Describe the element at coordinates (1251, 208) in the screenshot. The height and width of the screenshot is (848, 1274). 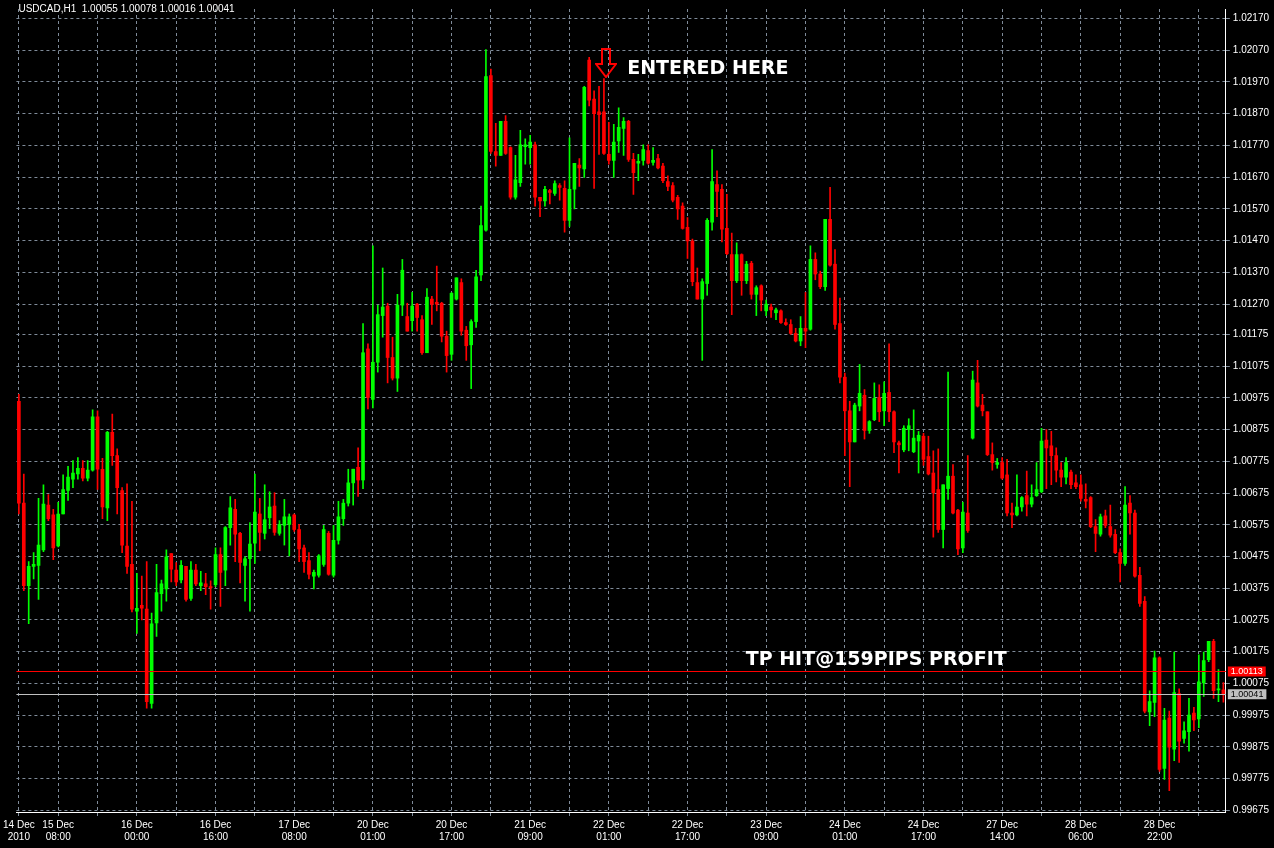
I see `y-tick-label: 1.01570` at that location.